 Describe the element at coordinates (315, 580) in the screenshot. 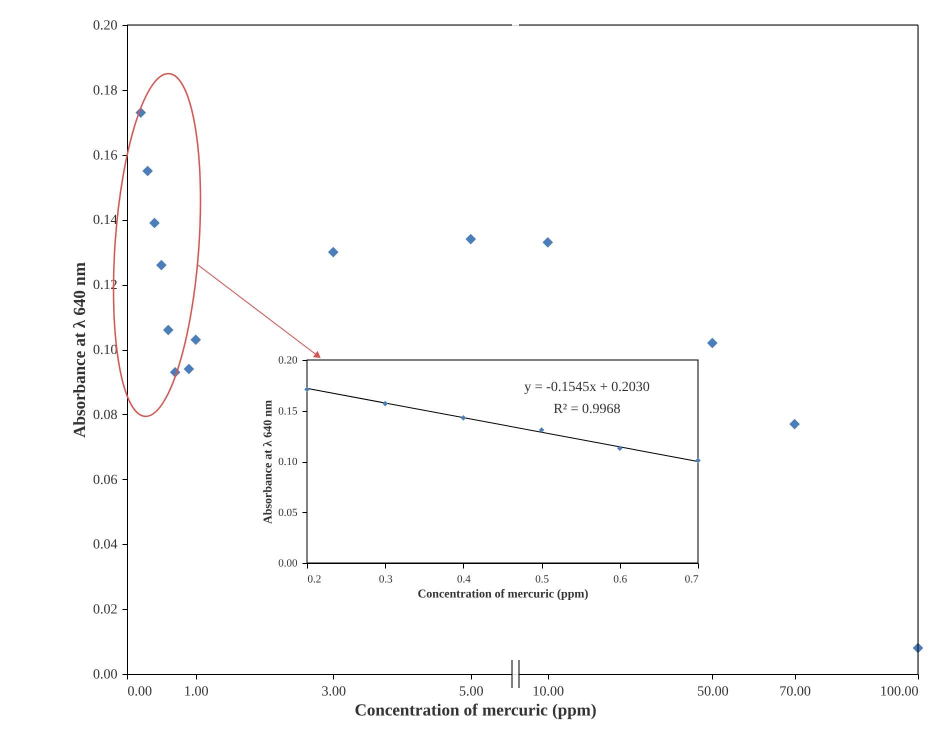

I see `x-tick-label: 0.2` at that location.